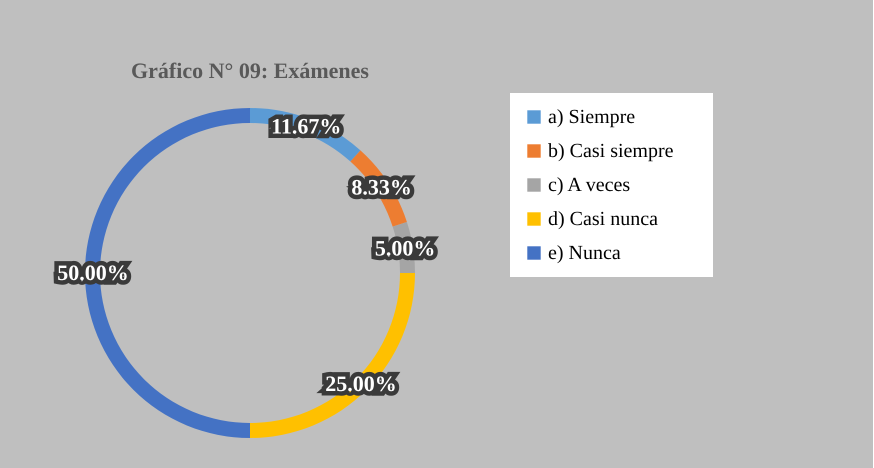  I want to click on legend-label: c) A veces, so click(589, 185).